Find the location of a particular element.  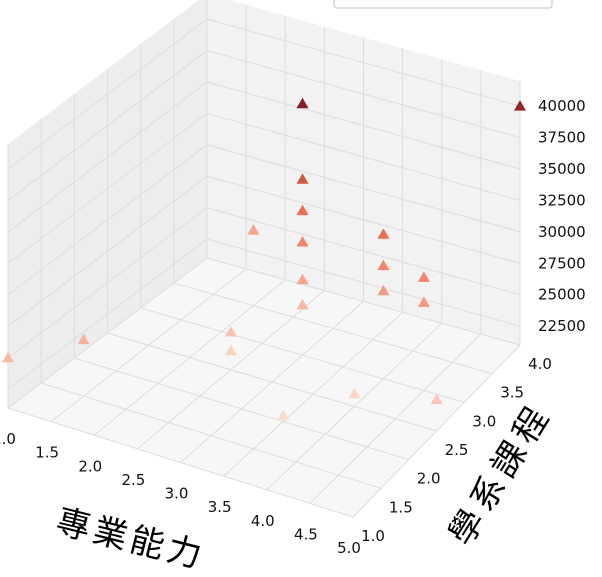

z-tick-label: 35000 is located at coordinates (562, 169).